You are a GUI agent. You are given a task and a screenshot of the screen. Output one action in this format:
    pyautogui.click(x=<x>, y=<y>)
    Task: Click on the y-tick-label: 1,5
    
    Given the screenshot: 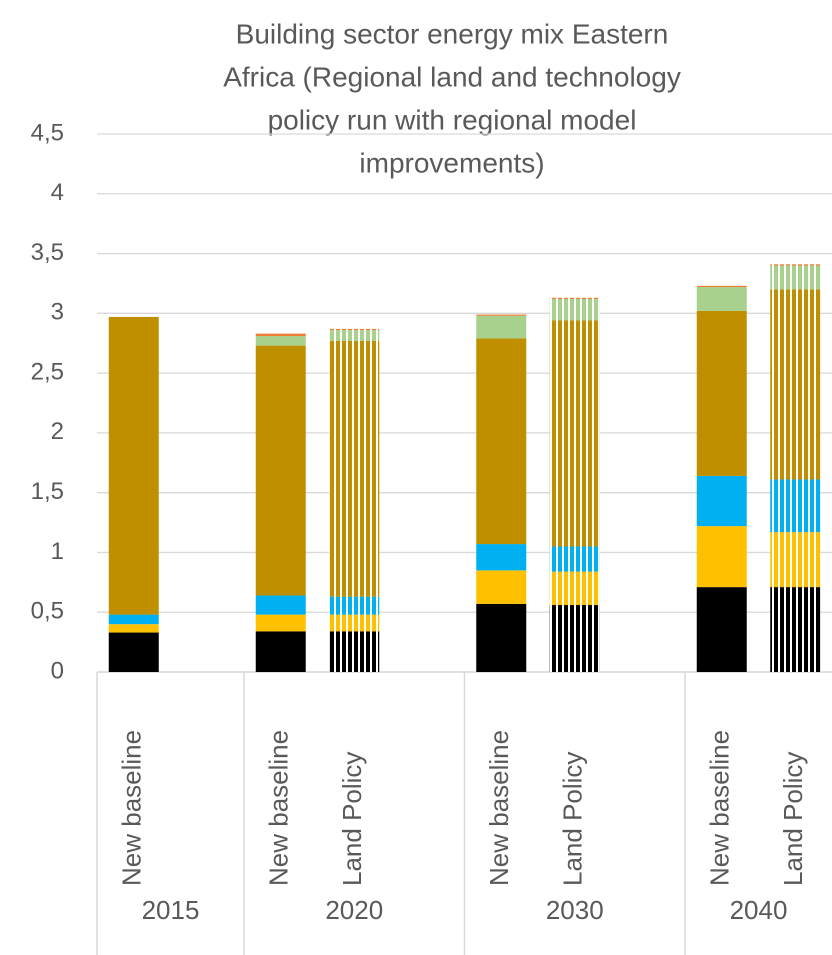 What is the action you would take?
    pyautogui.click(x=47, y=491)
    